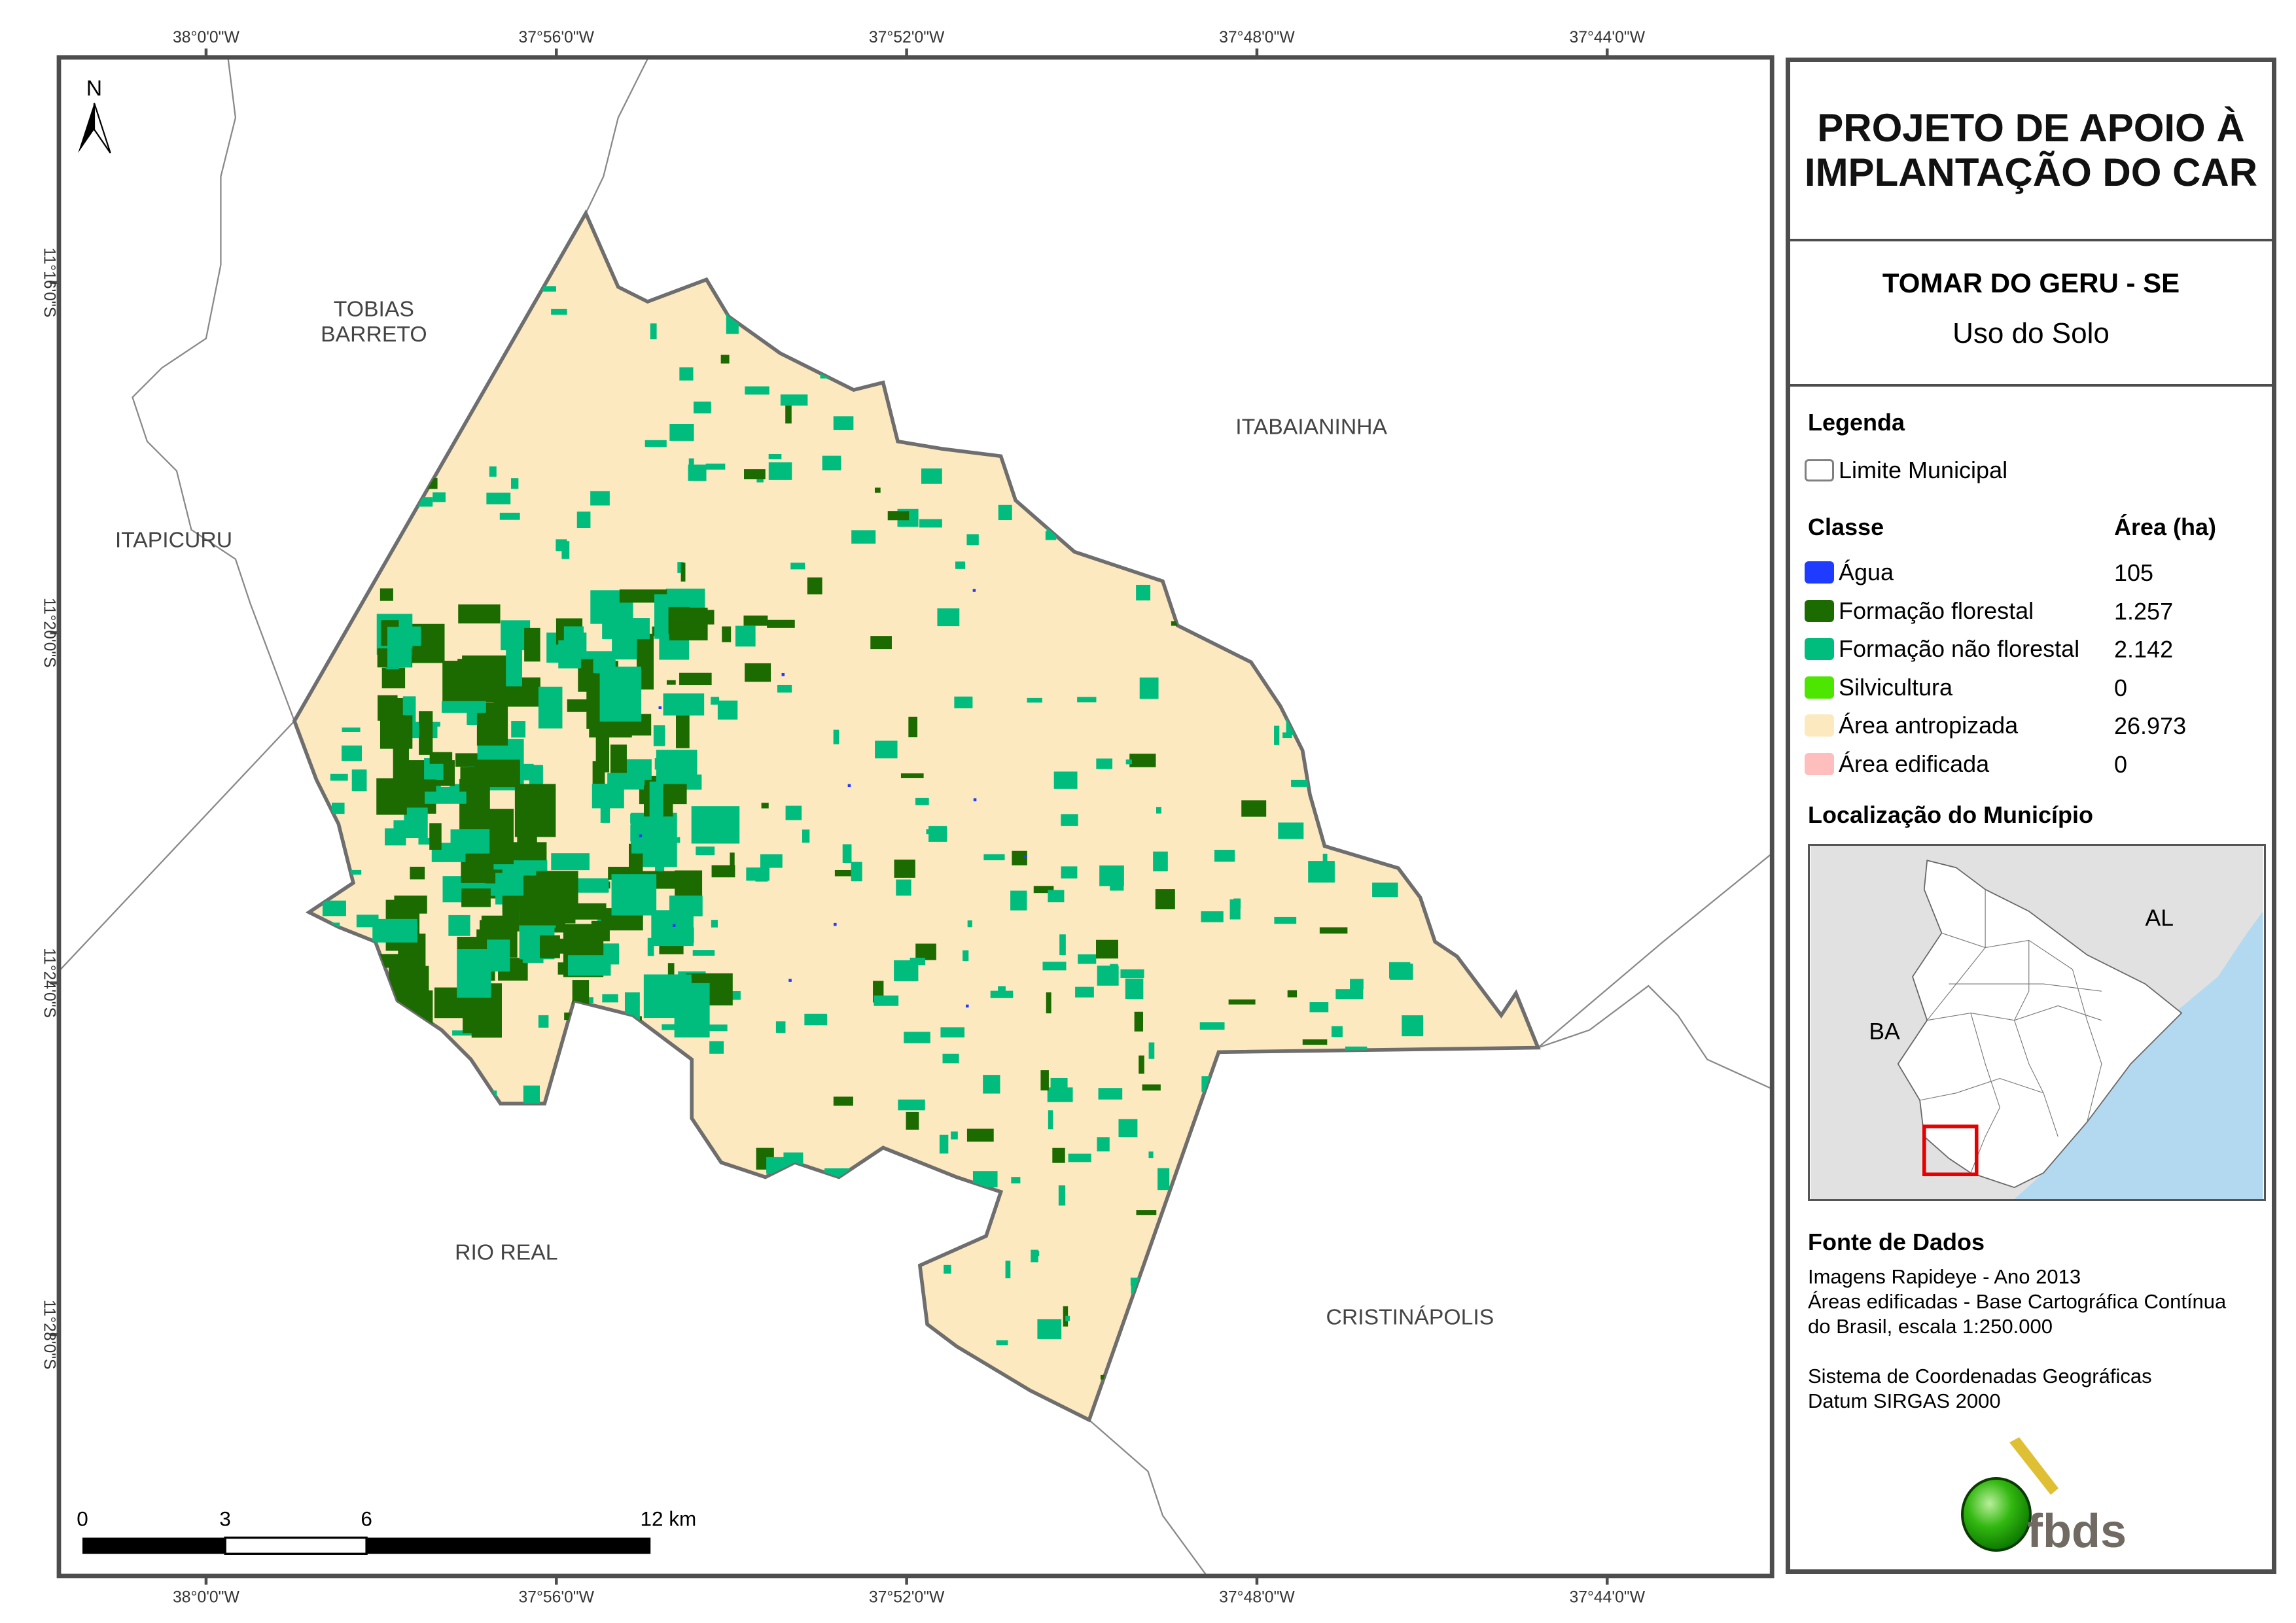 Image resolution: width=2296 pixels, height=1623 pixels. What do you see at coordinates (2121, 688) in the screenshot?
I see `class-area: 0` at bounding box center [2121, 688].